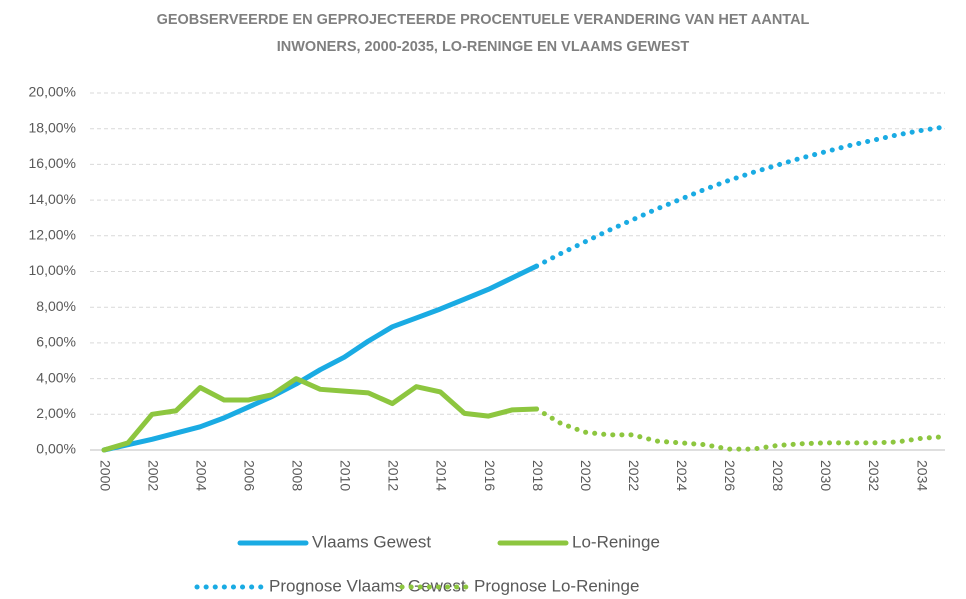 The width and height of the screenshot is (966, 599). Describe the element at coordinates (682, 475) in the screenshot. I see `x-tick-label: 2024` at that location.